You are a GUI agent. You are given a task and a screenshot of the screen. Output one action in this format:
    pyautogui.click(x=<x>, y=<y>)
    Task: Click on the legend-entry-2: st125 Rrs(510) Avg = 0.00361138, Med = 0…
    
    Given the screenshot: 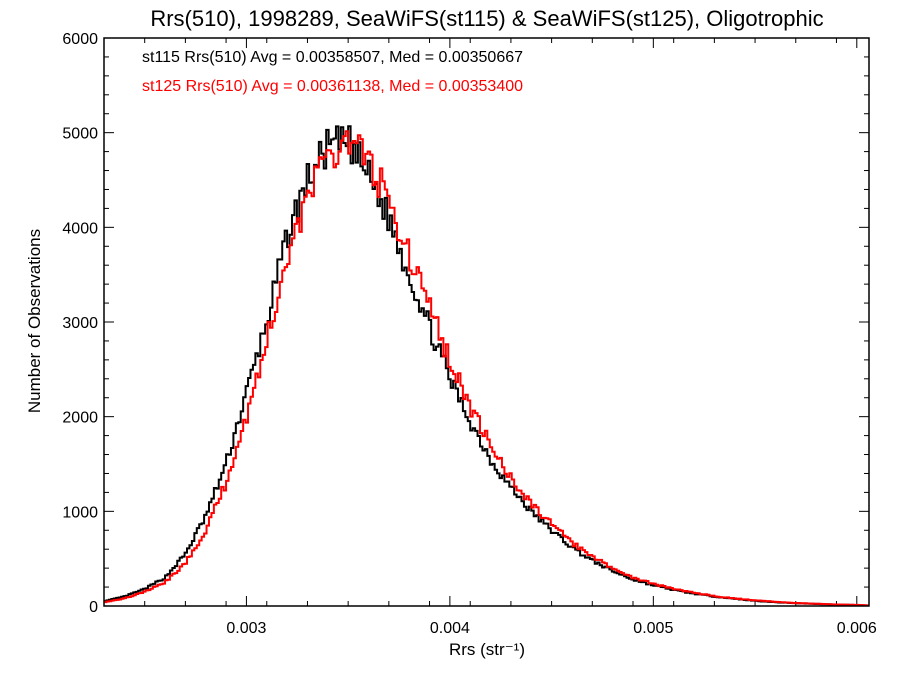 What is the action you would take?
    pyautogui.click(x=332, y=86)
    